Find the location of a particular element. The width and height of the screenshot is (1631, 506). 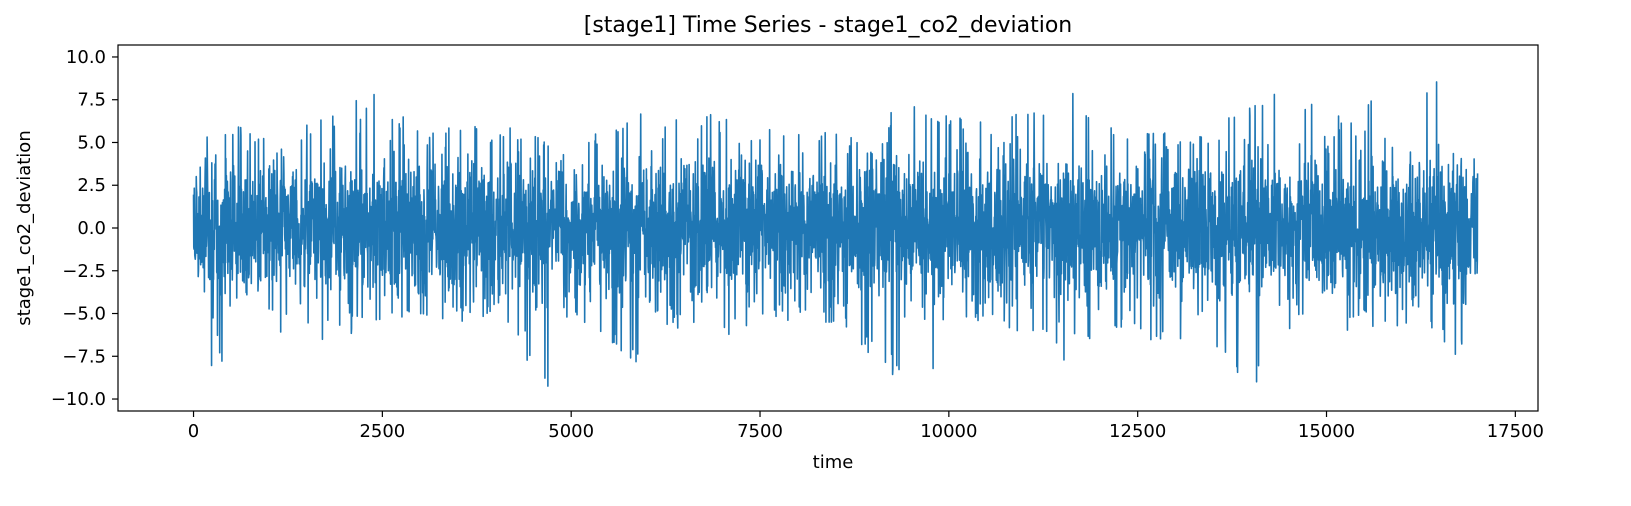

y-axis-title: stage1_co2_deviation is located at coordinates (24, 227).